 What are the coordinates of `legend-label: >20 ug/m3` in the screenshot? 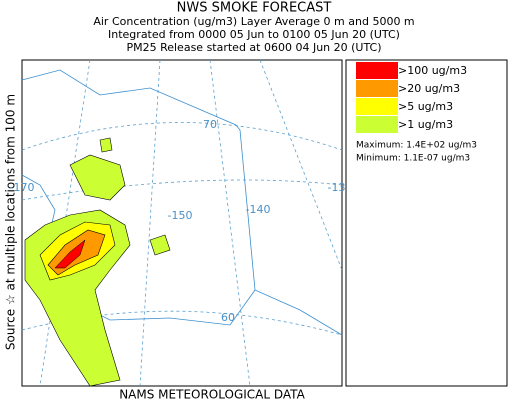 It's located at (429, 88).